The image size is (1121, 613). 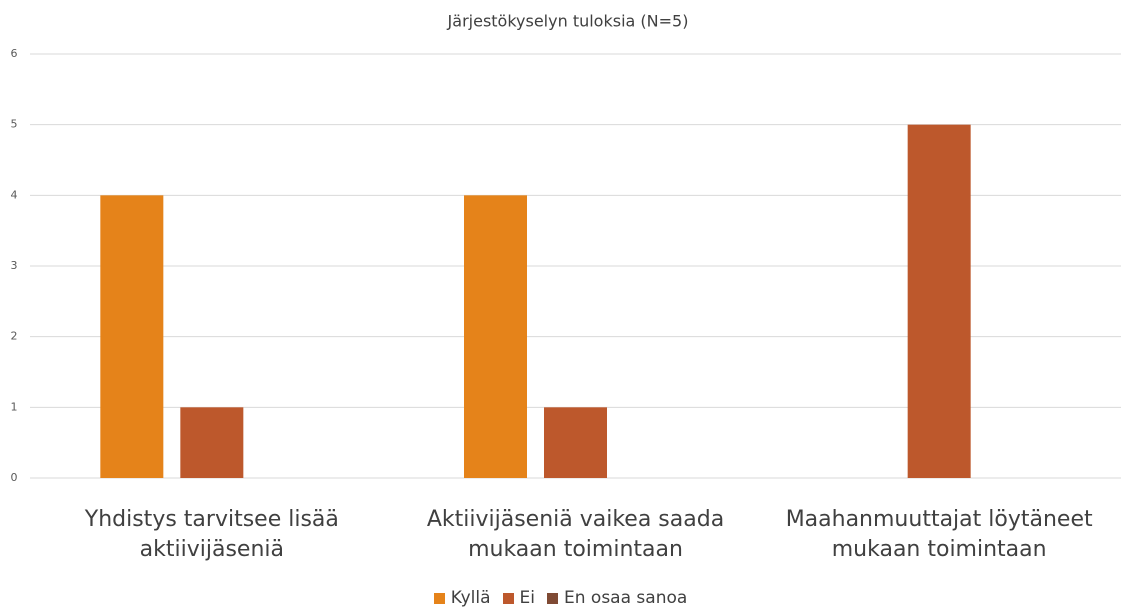 I want to click on y-tick-label: 2, so click(x=14, y=336).